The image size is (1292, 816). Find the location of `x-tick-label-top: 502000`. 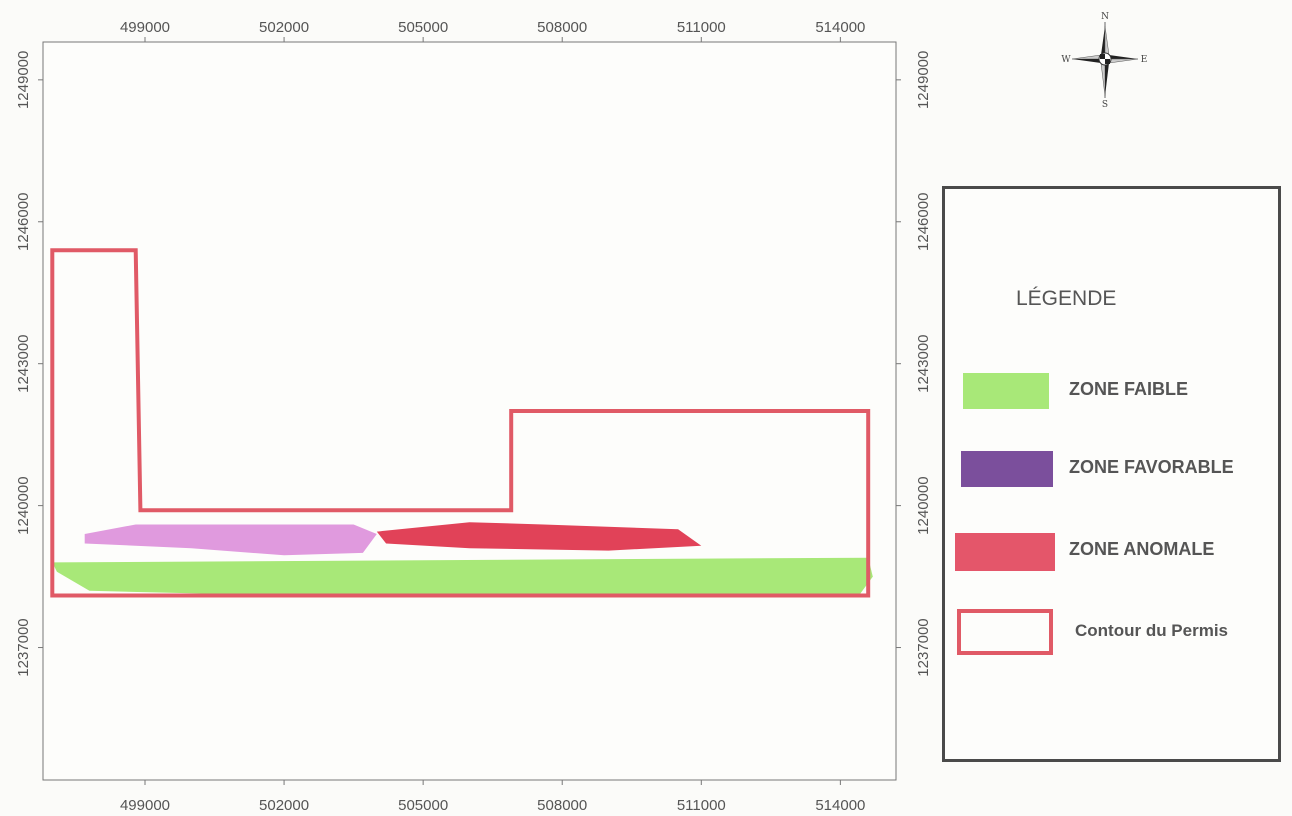

x-tick-label-top: 502000 is located at coordinates (284, 27).